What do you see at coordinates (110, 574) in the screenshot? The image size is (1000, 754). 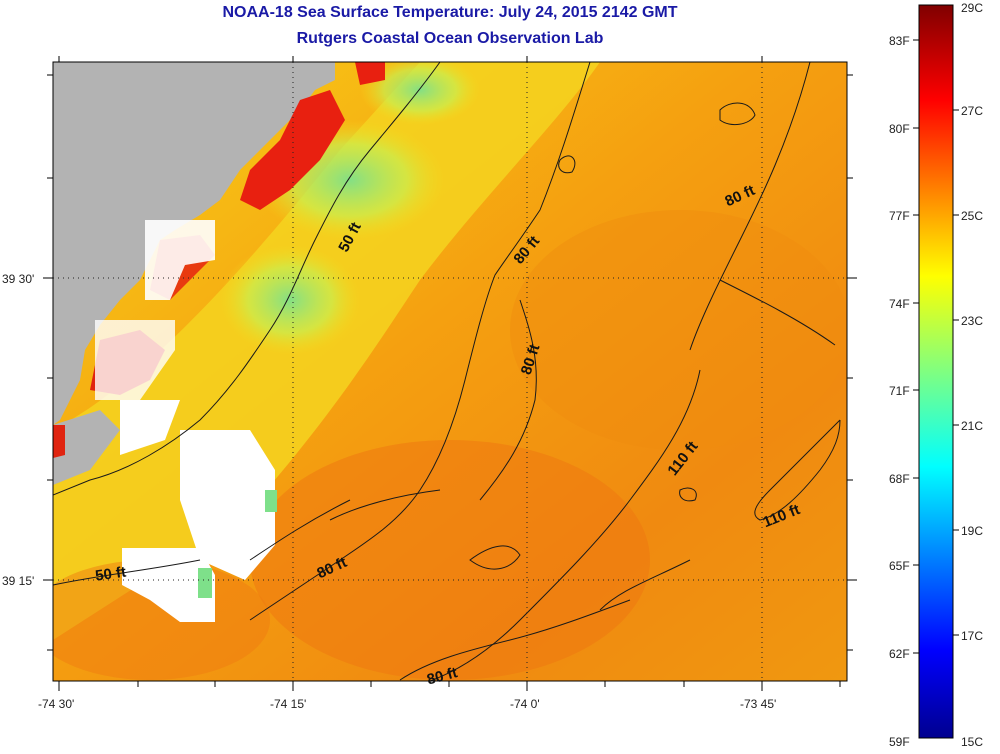 I see `contour-label: 50 ft` at bounding box center [110, 574].